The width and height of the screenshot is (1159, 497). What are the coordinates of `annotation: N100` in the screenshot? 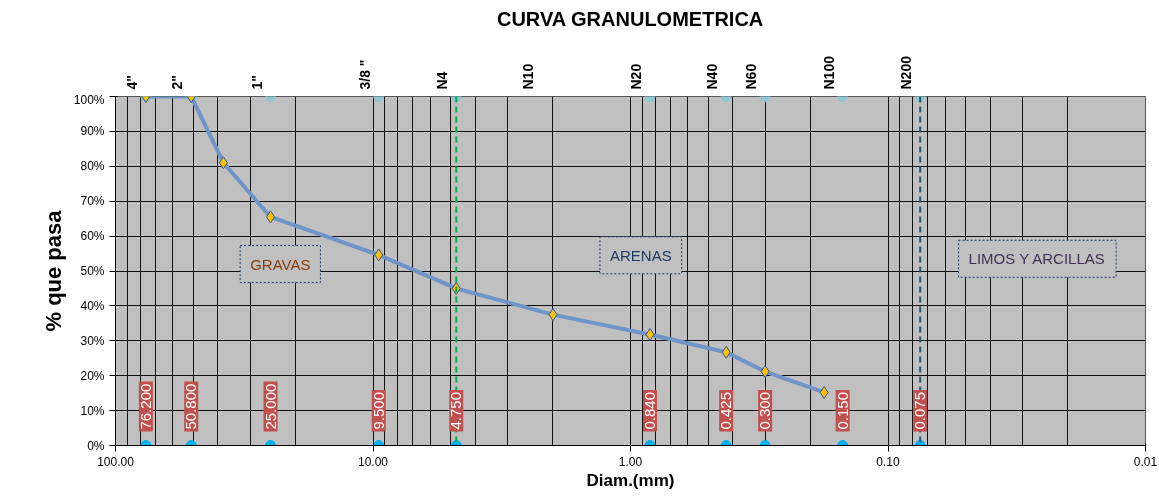 It's located at (828, 72).